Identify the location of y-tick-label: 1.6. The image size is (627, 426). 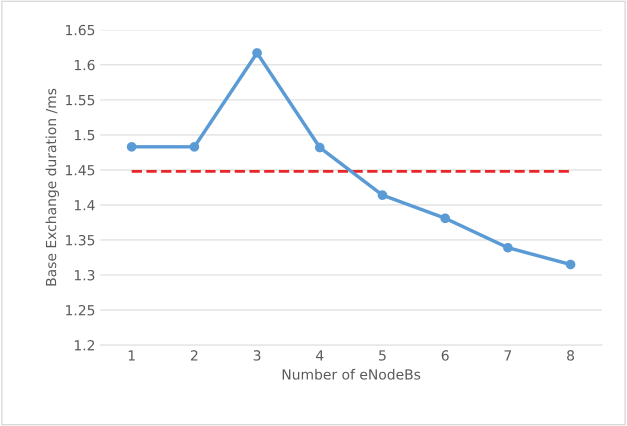
(84, 65).